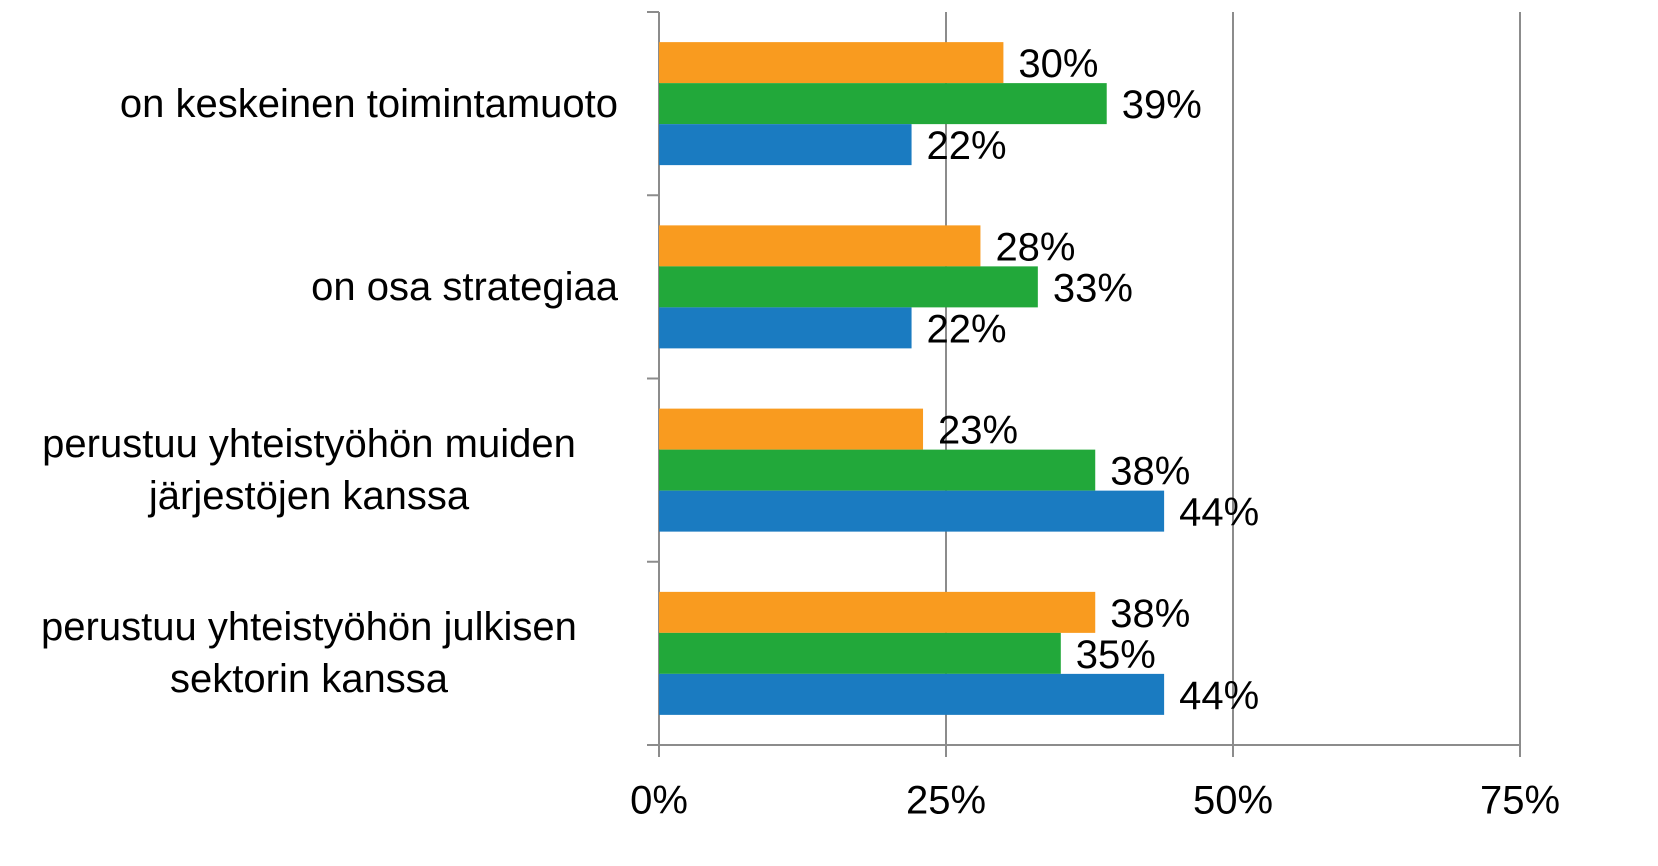 Image resolution: width=1658 pixels, height=866 pixels. I want to click on y-tick-label: on keskeinen toimintamuoto, so click(368, 103).